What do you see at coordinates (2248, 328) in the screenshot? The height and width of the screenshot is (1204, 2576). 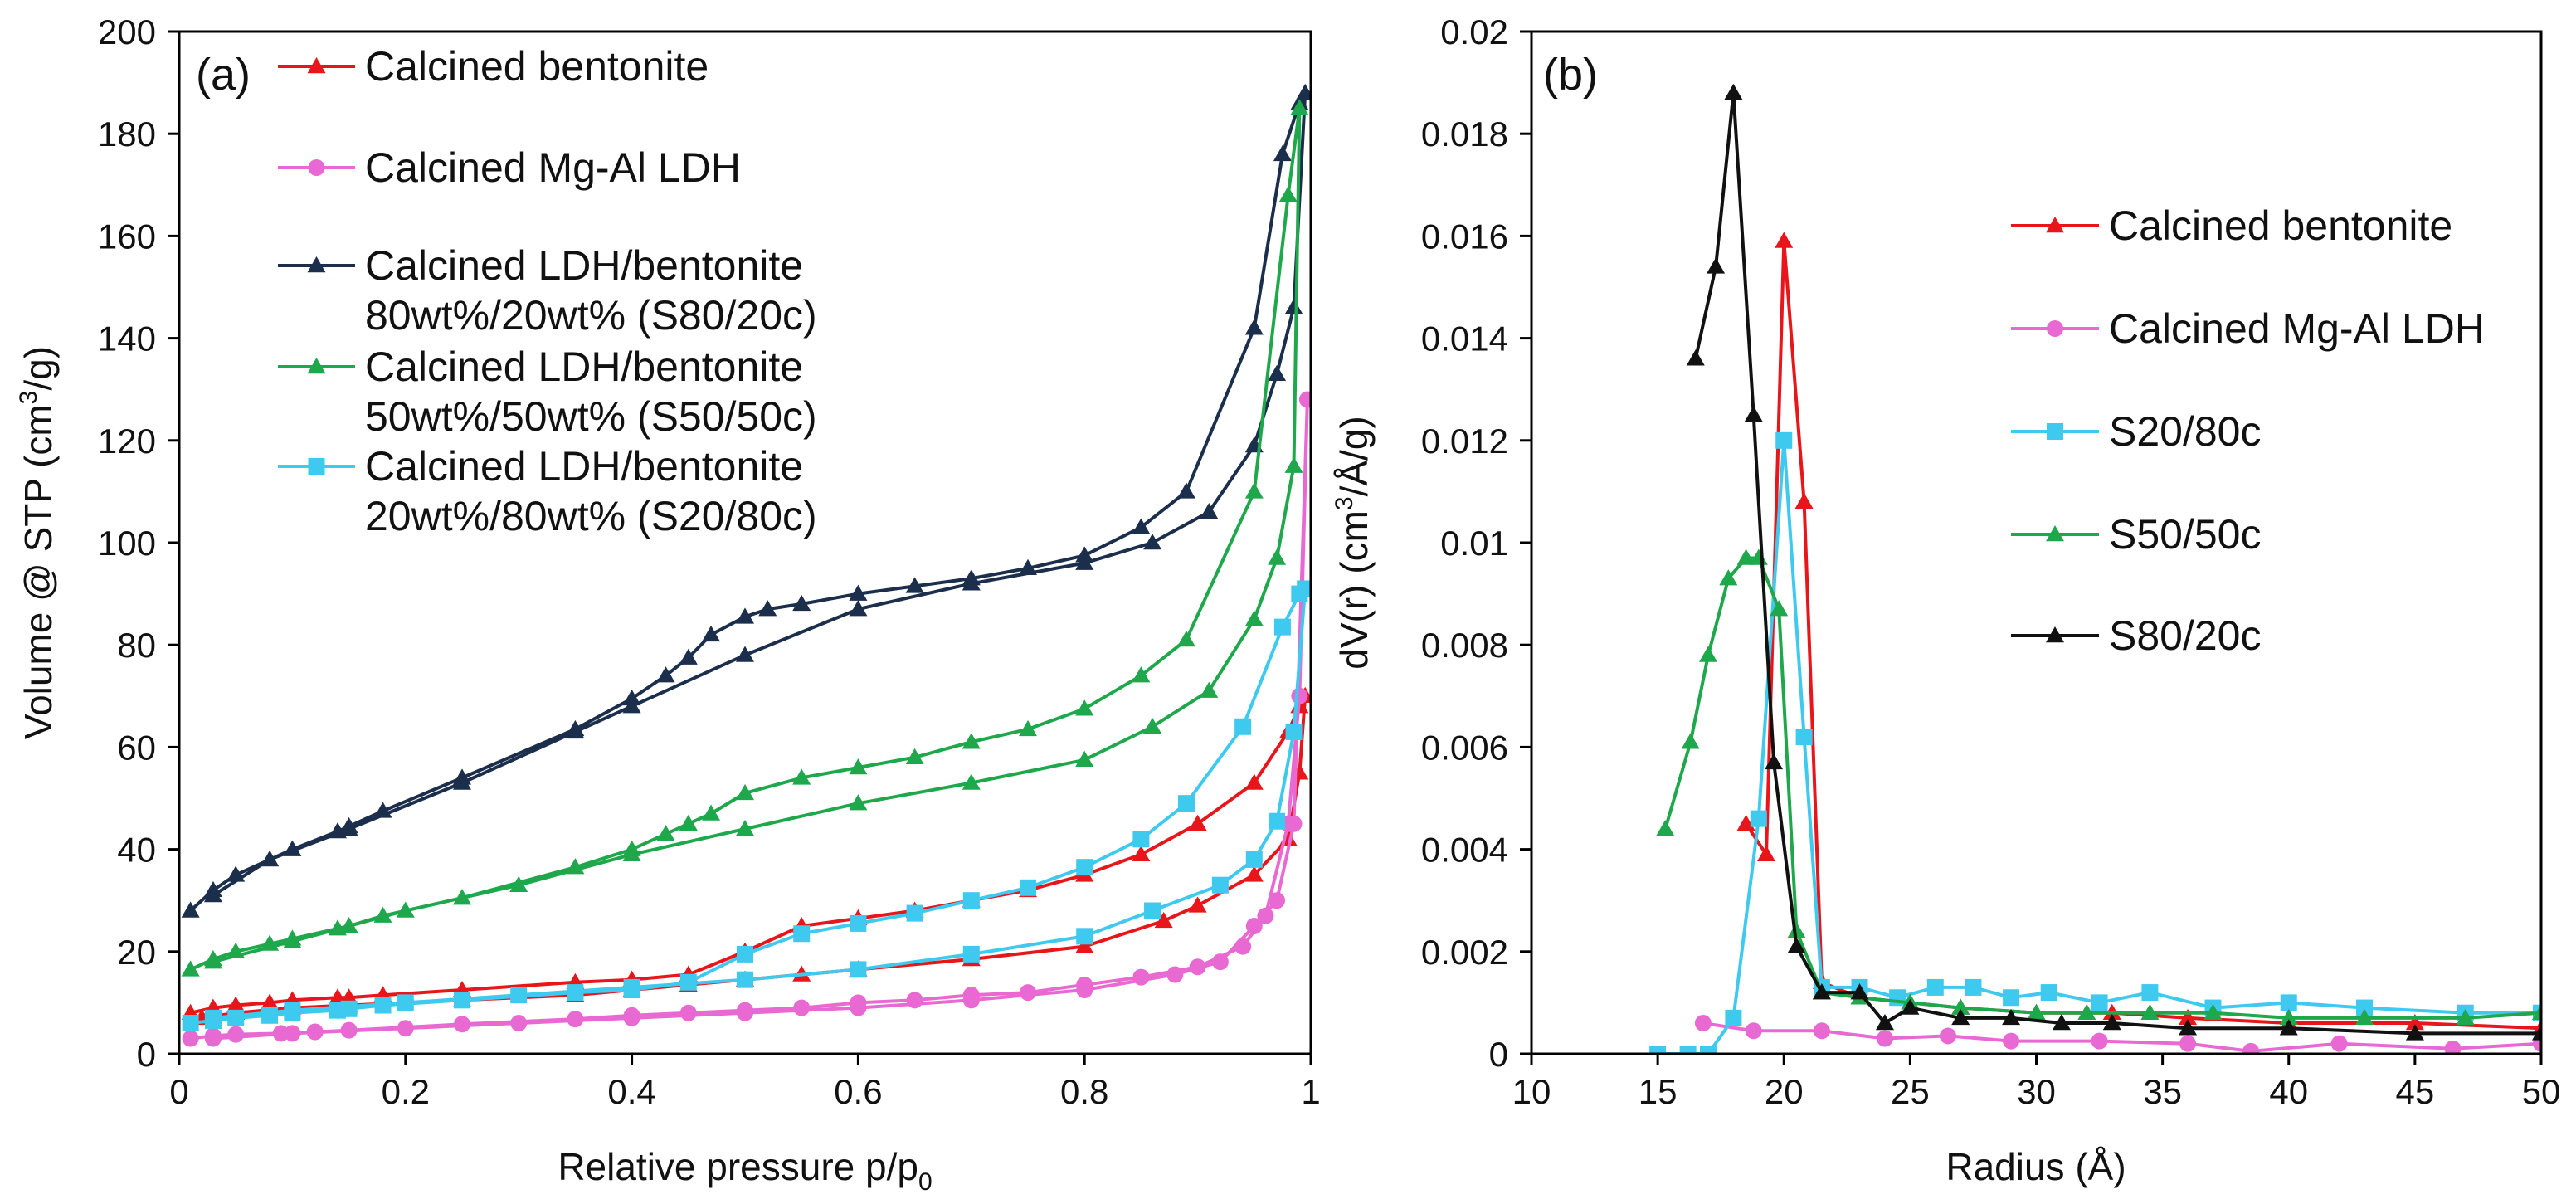 I see `legend-item-calcined-mg-al-ldh: Calcined Mg-Al LDH` at bounding box center [2248, 328].